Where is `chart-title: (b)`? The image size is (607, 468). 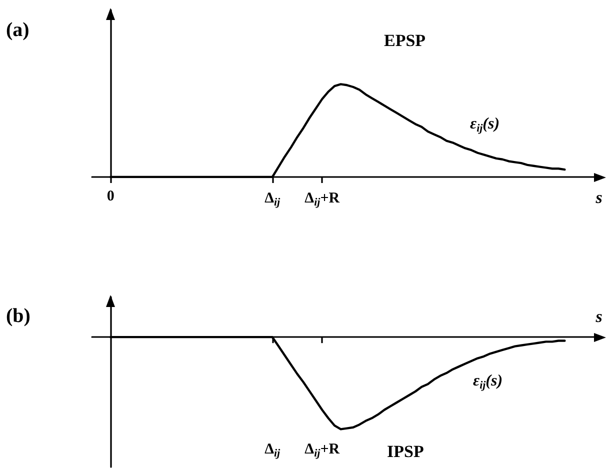 chart-title: (b) is located at coordinates (18, 316).